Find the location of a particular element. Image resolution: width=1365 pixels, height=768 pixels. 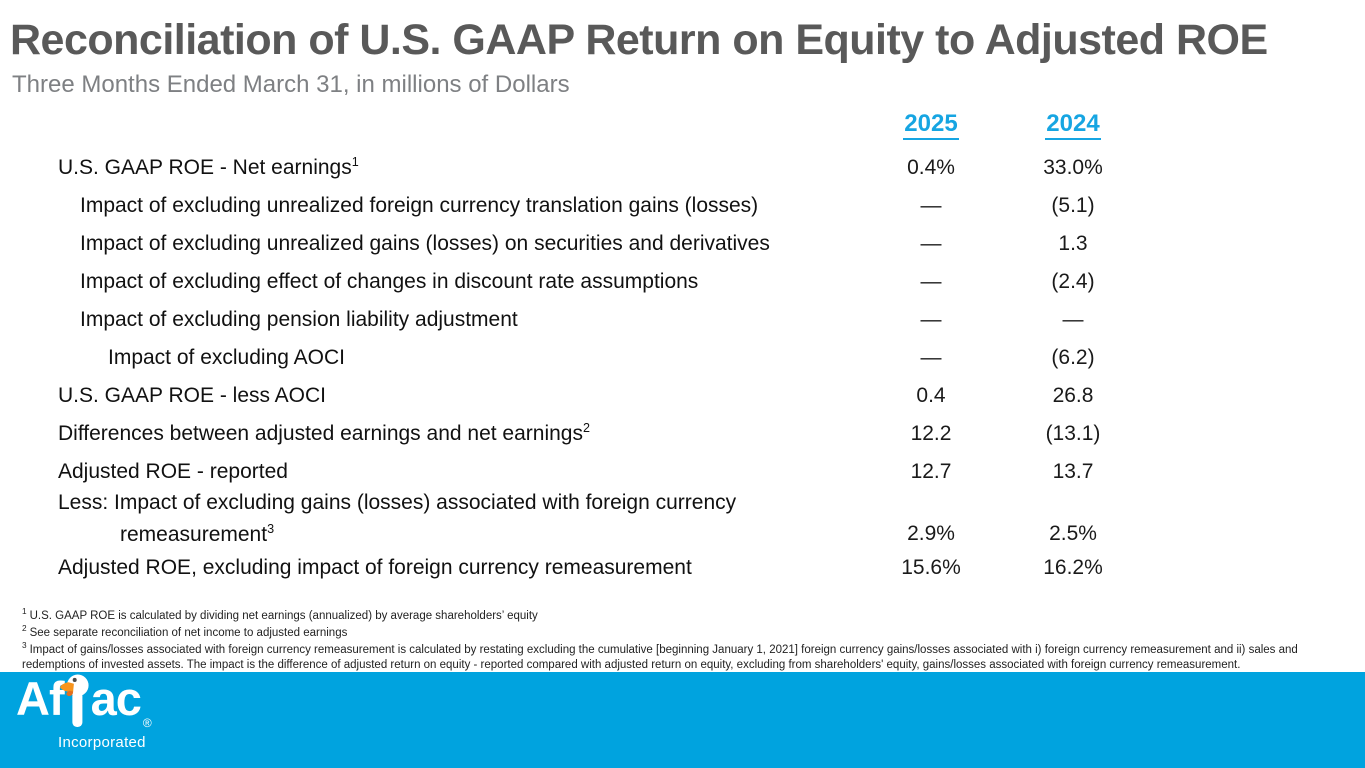

table-row: U.S. GAAP ROE - Net earnings1 0.4% 33.0% is located at coordinates (572, 168).